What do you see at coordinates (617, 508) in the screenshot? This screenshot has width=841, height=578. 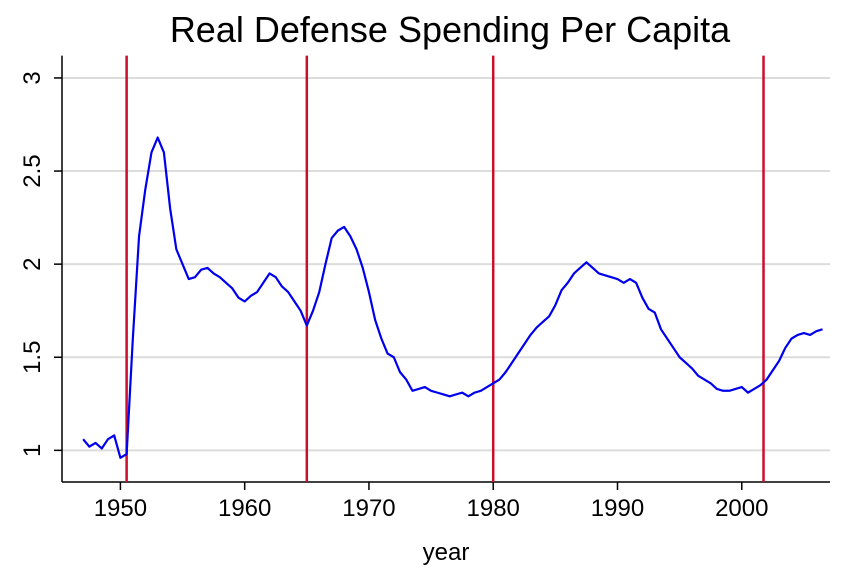 I see `x-tick-label: 1990` at bounding box center [617, 508].